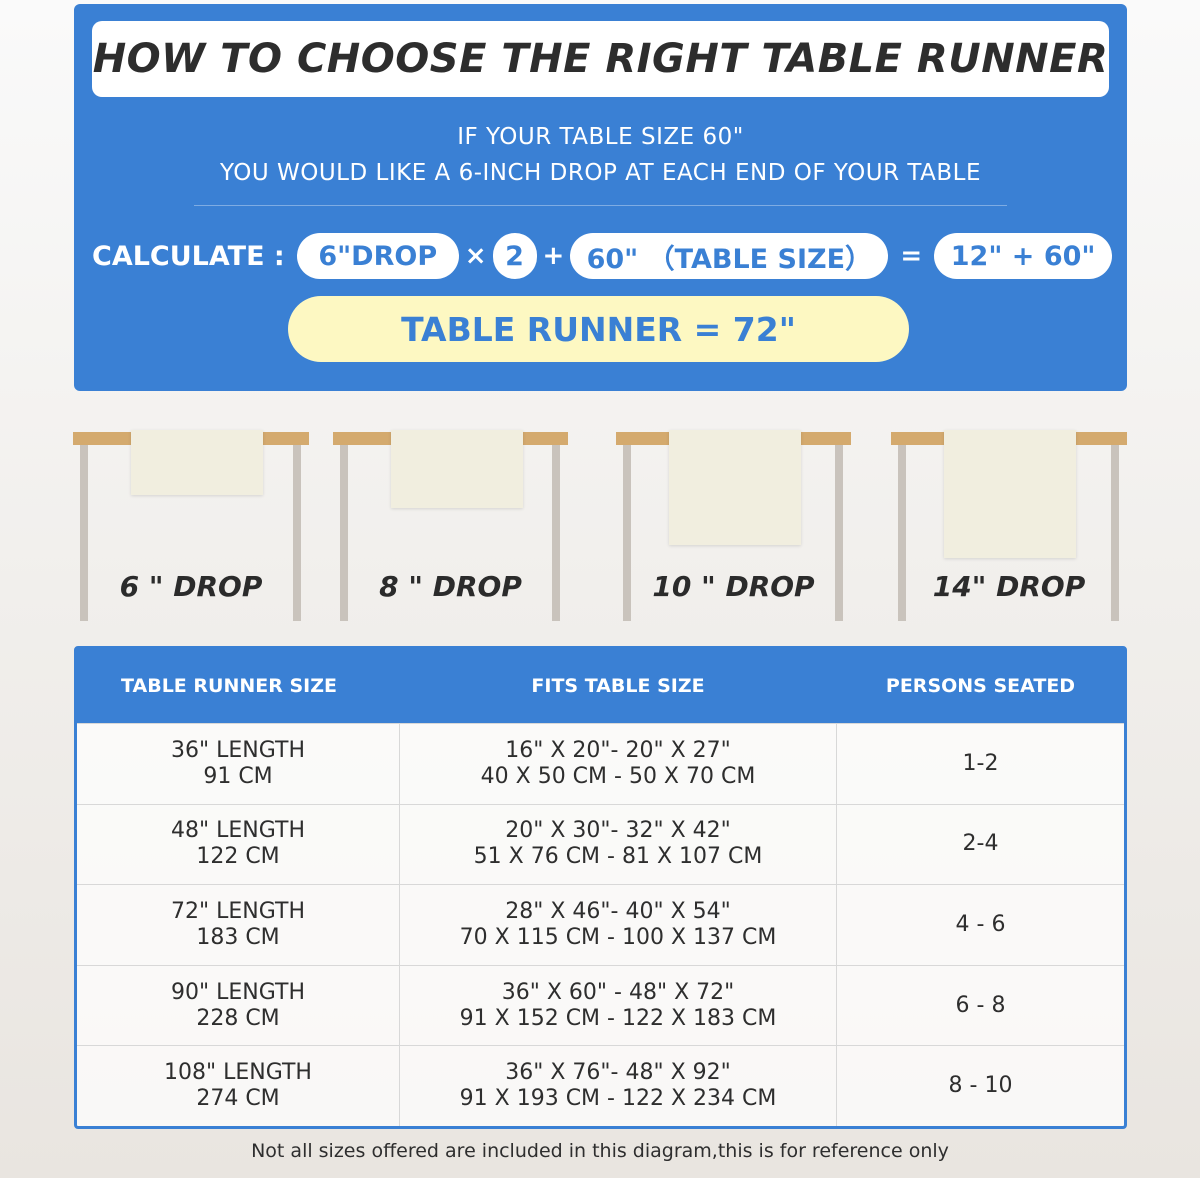 The image size is (1200, 1178). I want to click on plus-sign: +, so click(553, 256).